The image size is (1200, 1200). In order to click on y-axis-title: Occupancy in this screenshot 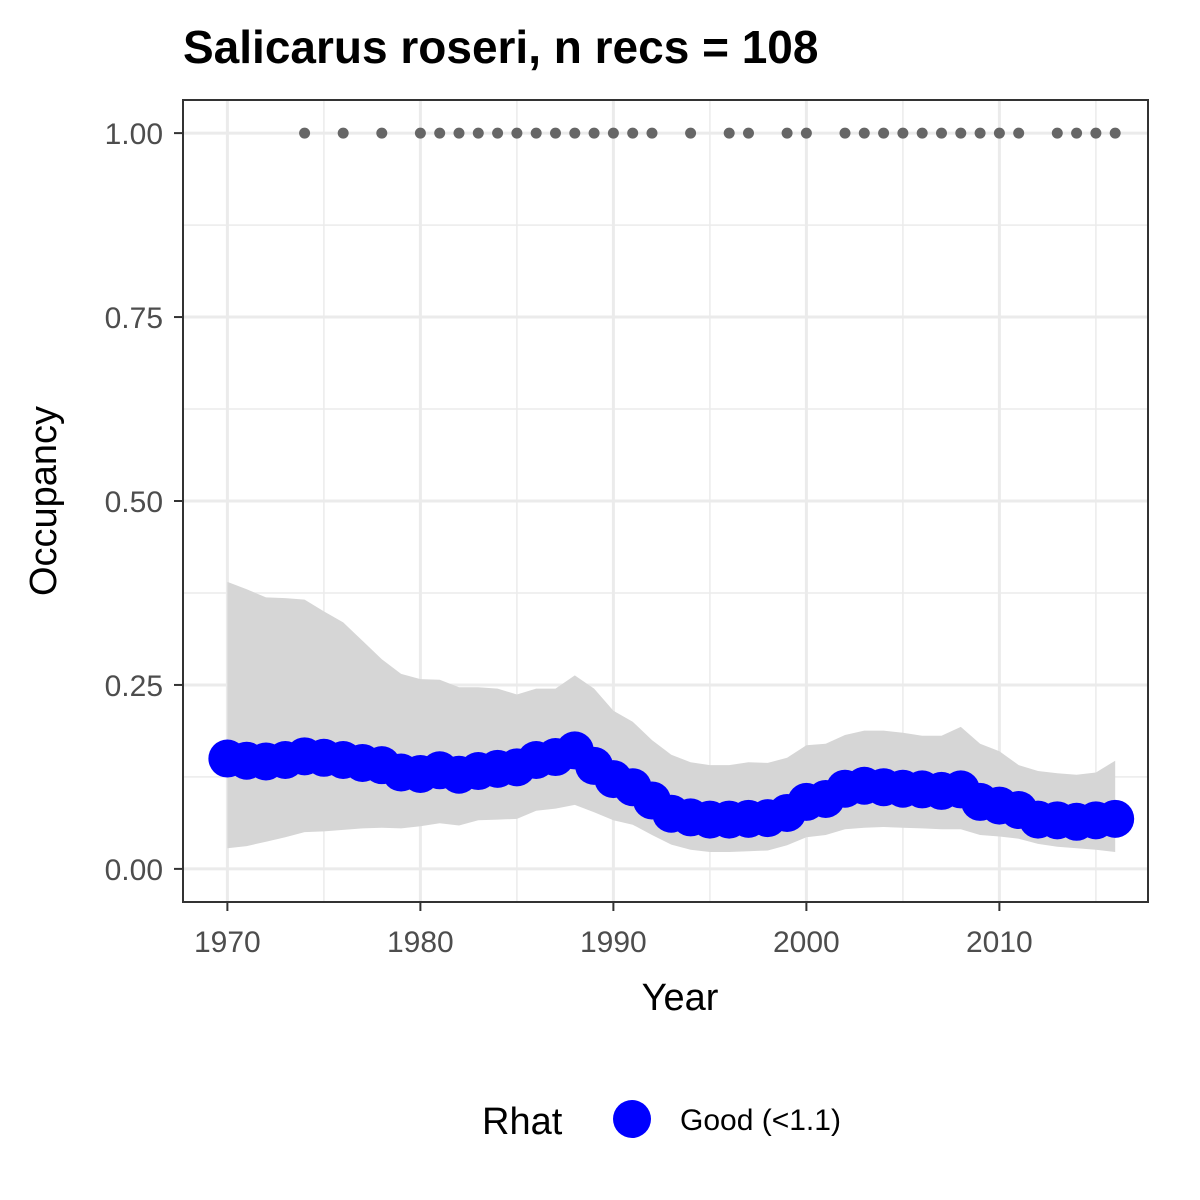, I will do `click(44, 501)`.